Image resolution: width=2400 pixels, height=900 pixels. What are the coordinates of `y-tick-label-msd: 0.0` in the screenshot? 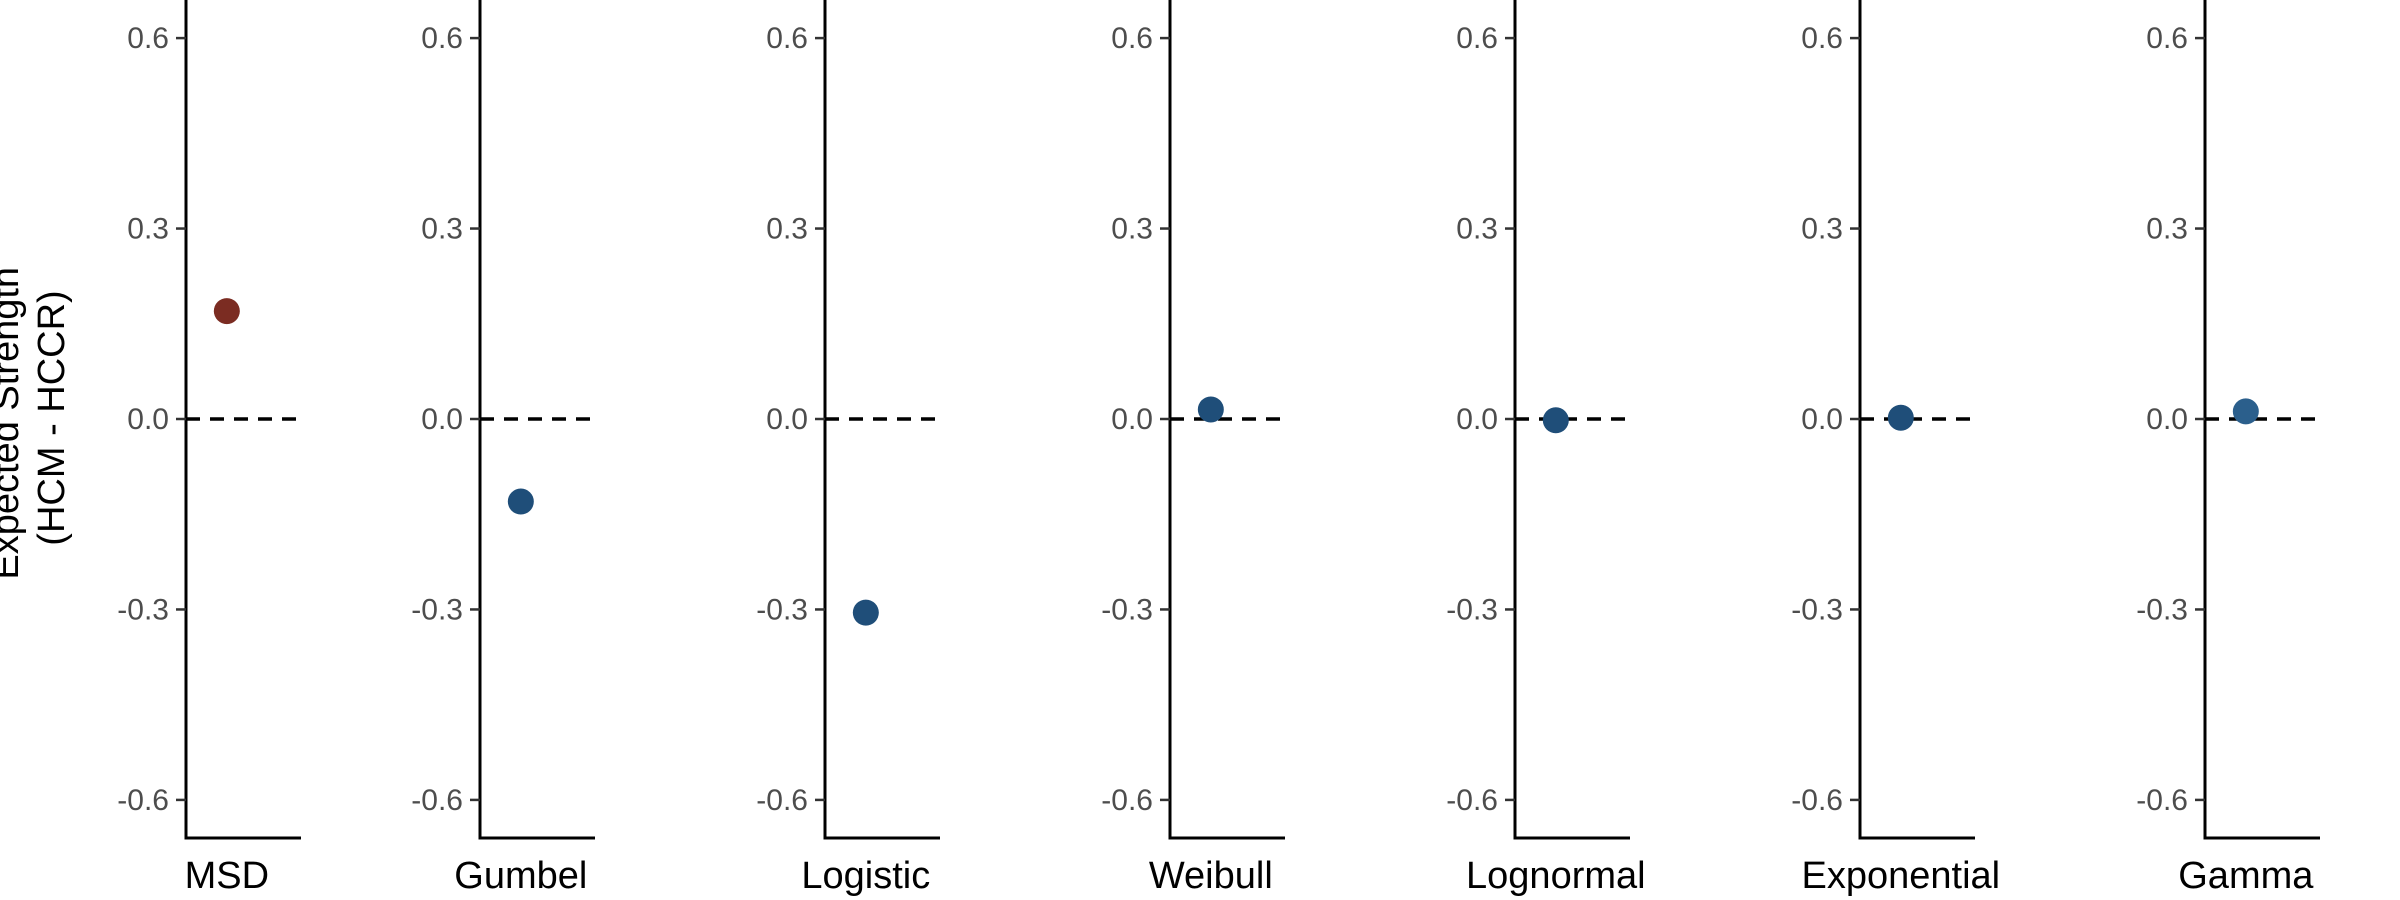 It's located at (148, 419).